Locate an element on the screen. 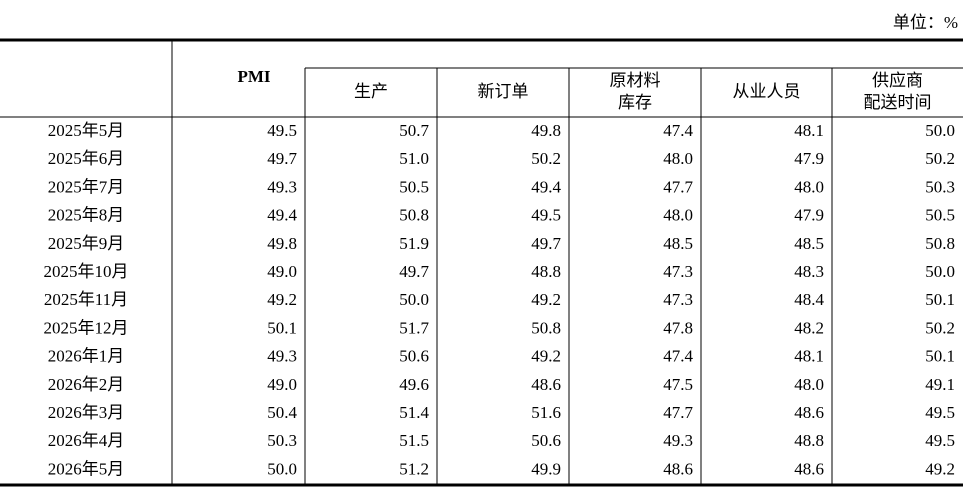 The image size is (976, 496). column-header: 原材料 is located at coordinates (635, 80).